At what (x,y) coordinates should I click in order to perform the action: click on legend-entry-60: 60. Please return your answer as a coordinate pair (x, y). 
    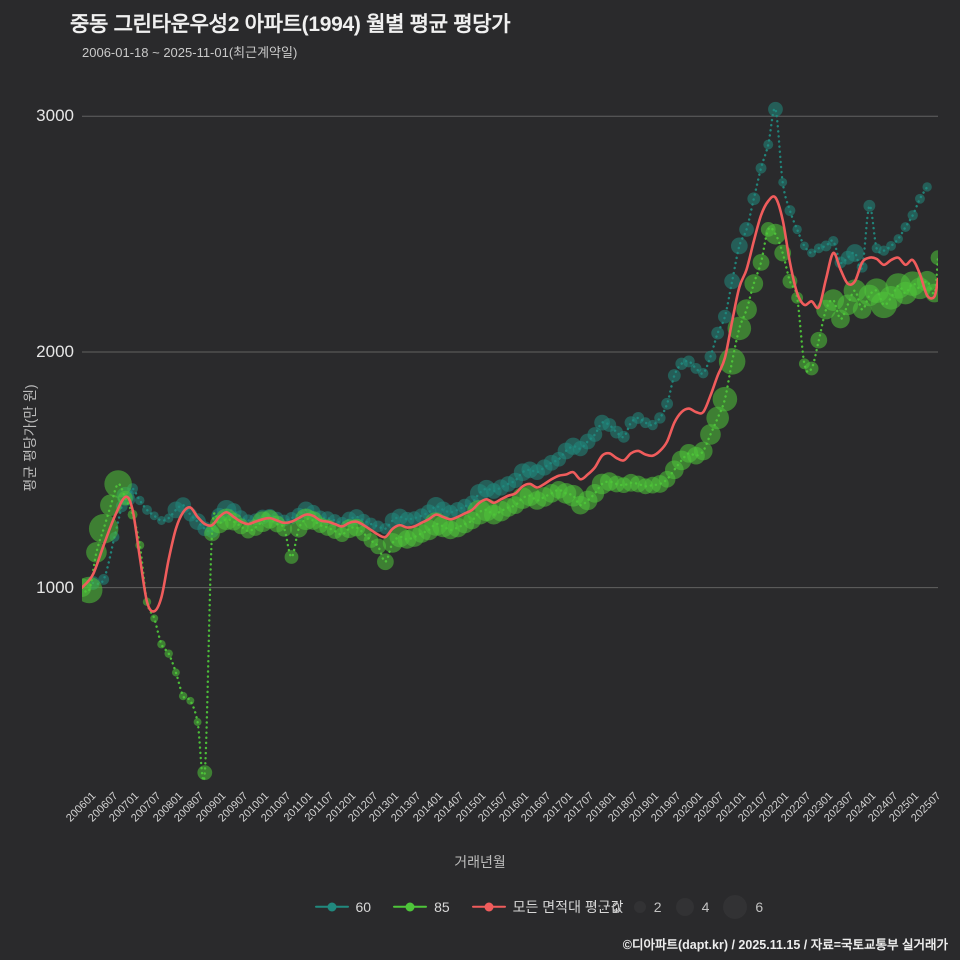
    Looking at the image, I should click on (343, 907).